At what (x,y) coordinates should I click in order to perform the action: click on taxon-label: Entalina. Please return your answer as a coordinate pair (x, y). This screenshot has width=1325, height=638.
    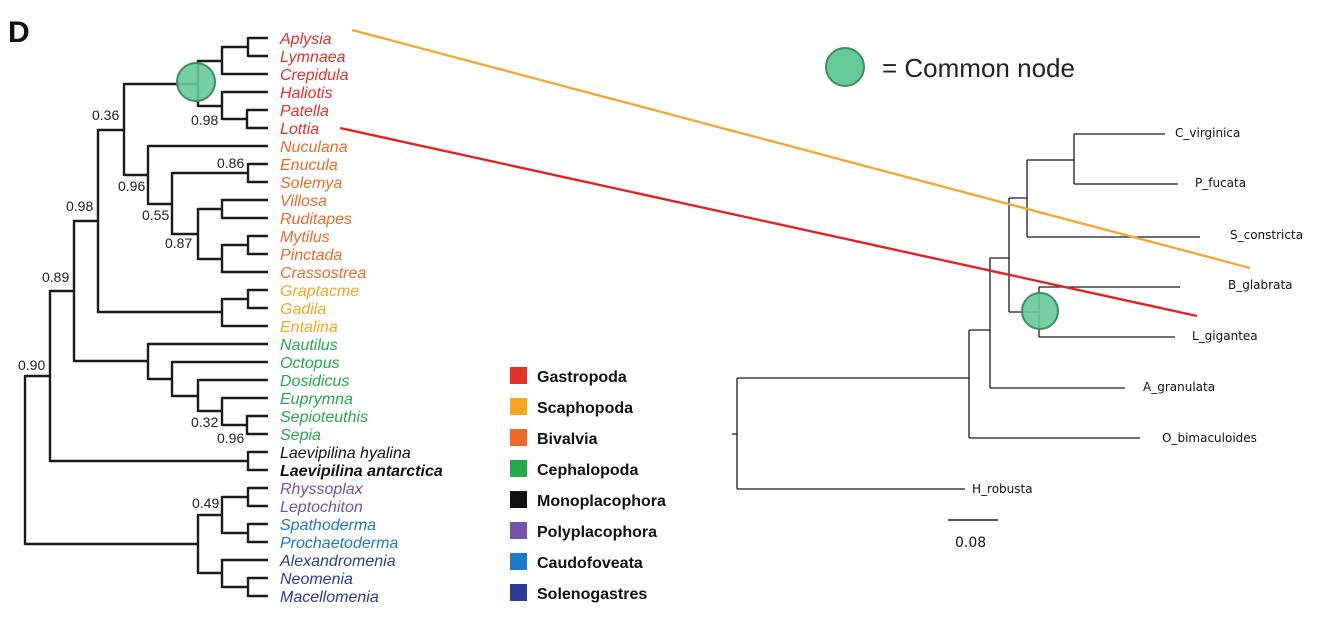
    Looking at the image, I should click on (309, 327).